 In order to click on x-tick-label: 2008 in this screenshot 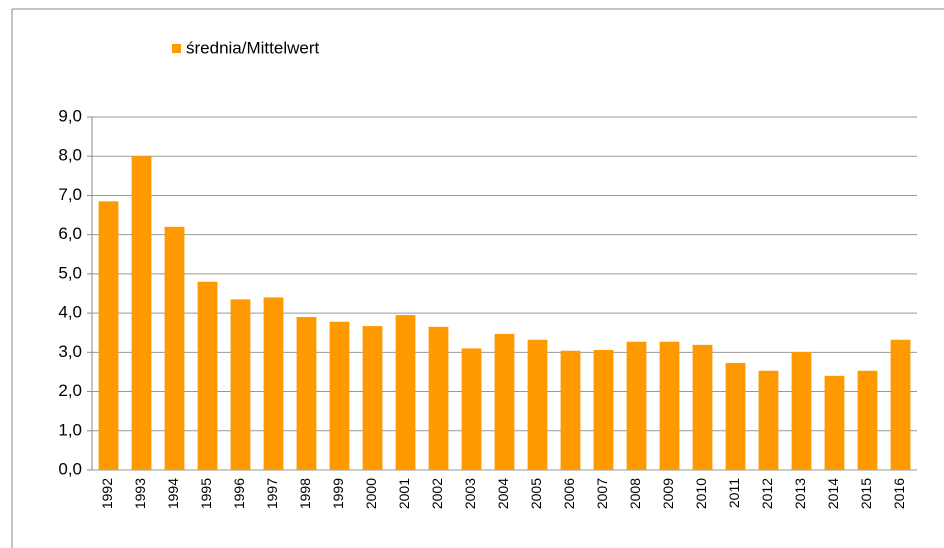, I will do `click(635, 493)`.